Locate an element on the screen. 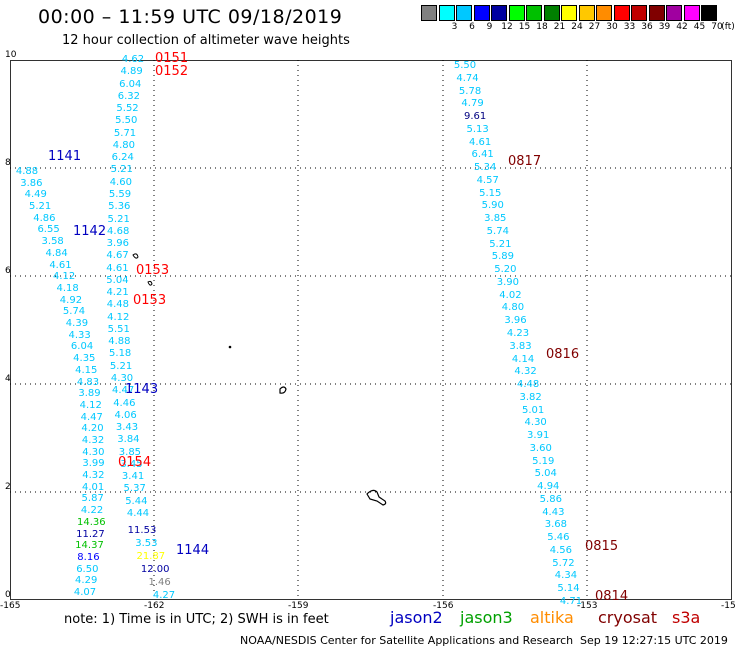 The width and height of the screenshot is (740, 650). legend-label: 15 is located at coordinates (524, 27).